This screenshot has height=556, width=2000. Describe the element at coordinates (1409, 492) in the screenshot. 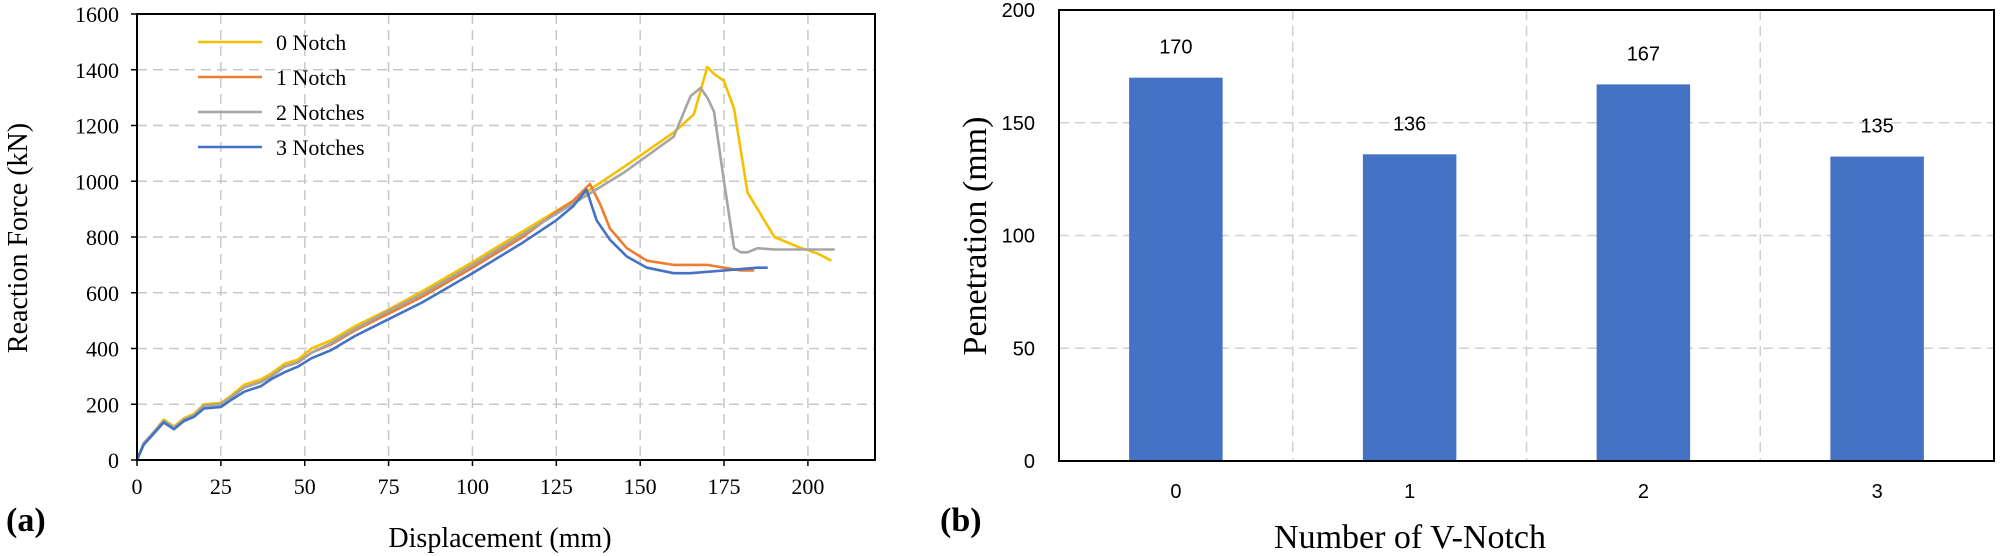

I see `x-tick-label: 1` at that location.